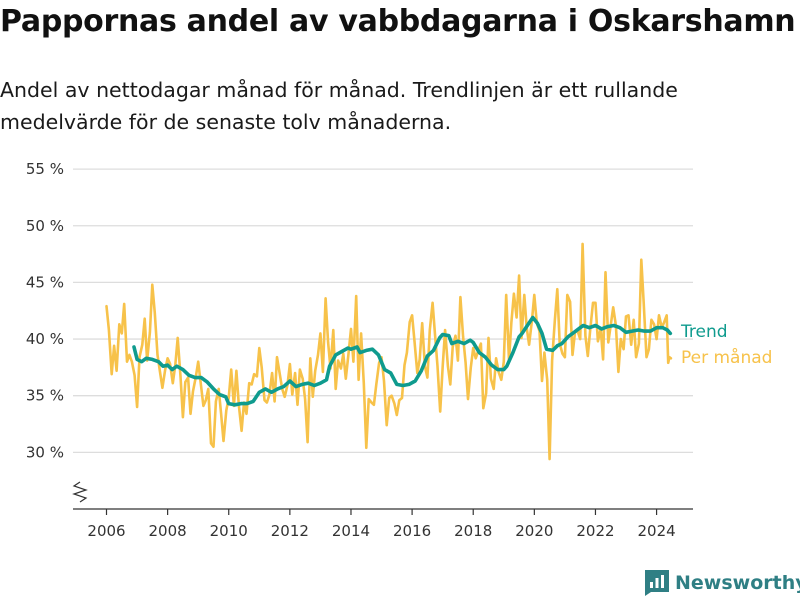  Describe the element at coordinates (595, 531) in the screenshot. I see `x-tick-label: 2022` at that location.